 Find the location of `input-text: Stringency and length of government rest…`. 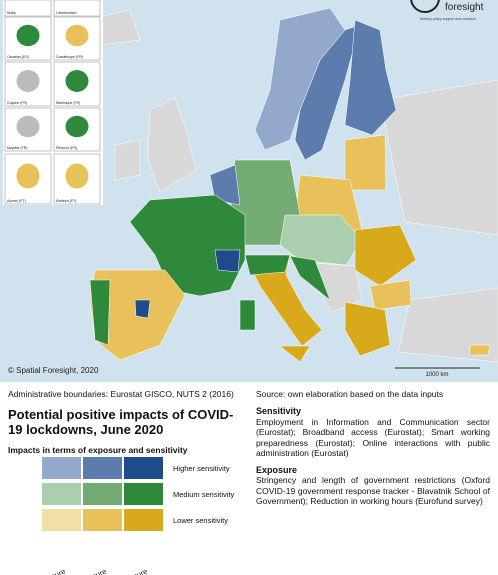

input-text: Stringency and length of government rest… is located at coordinates (373, 490).